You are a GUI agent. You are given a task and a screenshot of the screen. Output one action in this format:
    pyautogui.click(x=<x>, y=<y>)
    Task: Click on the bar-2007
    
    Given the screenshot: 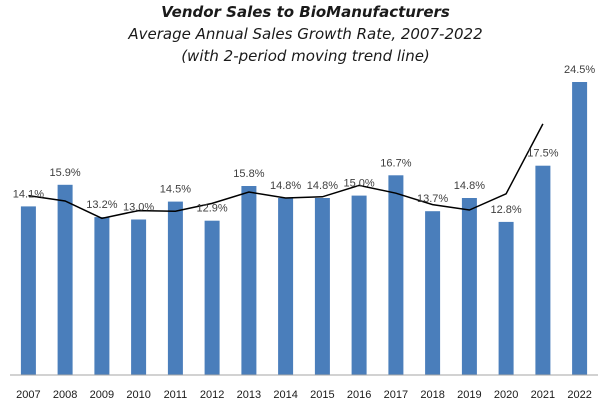 What is the action you would take?
    pyautogui.click(x=28, y=290)
    